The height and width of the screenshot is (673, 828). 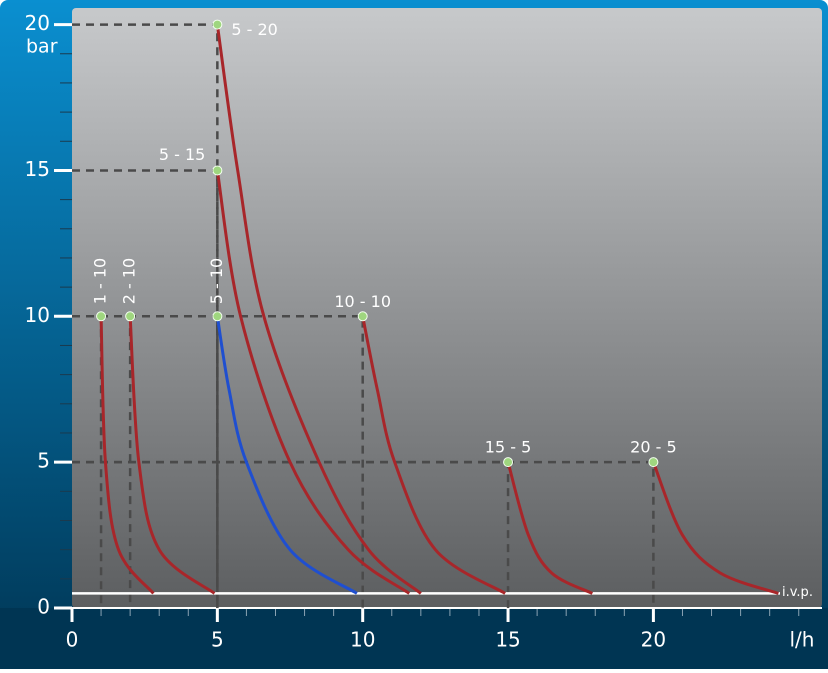 I want to click on point-label: 5 - 15, so click(x=182, y=154).